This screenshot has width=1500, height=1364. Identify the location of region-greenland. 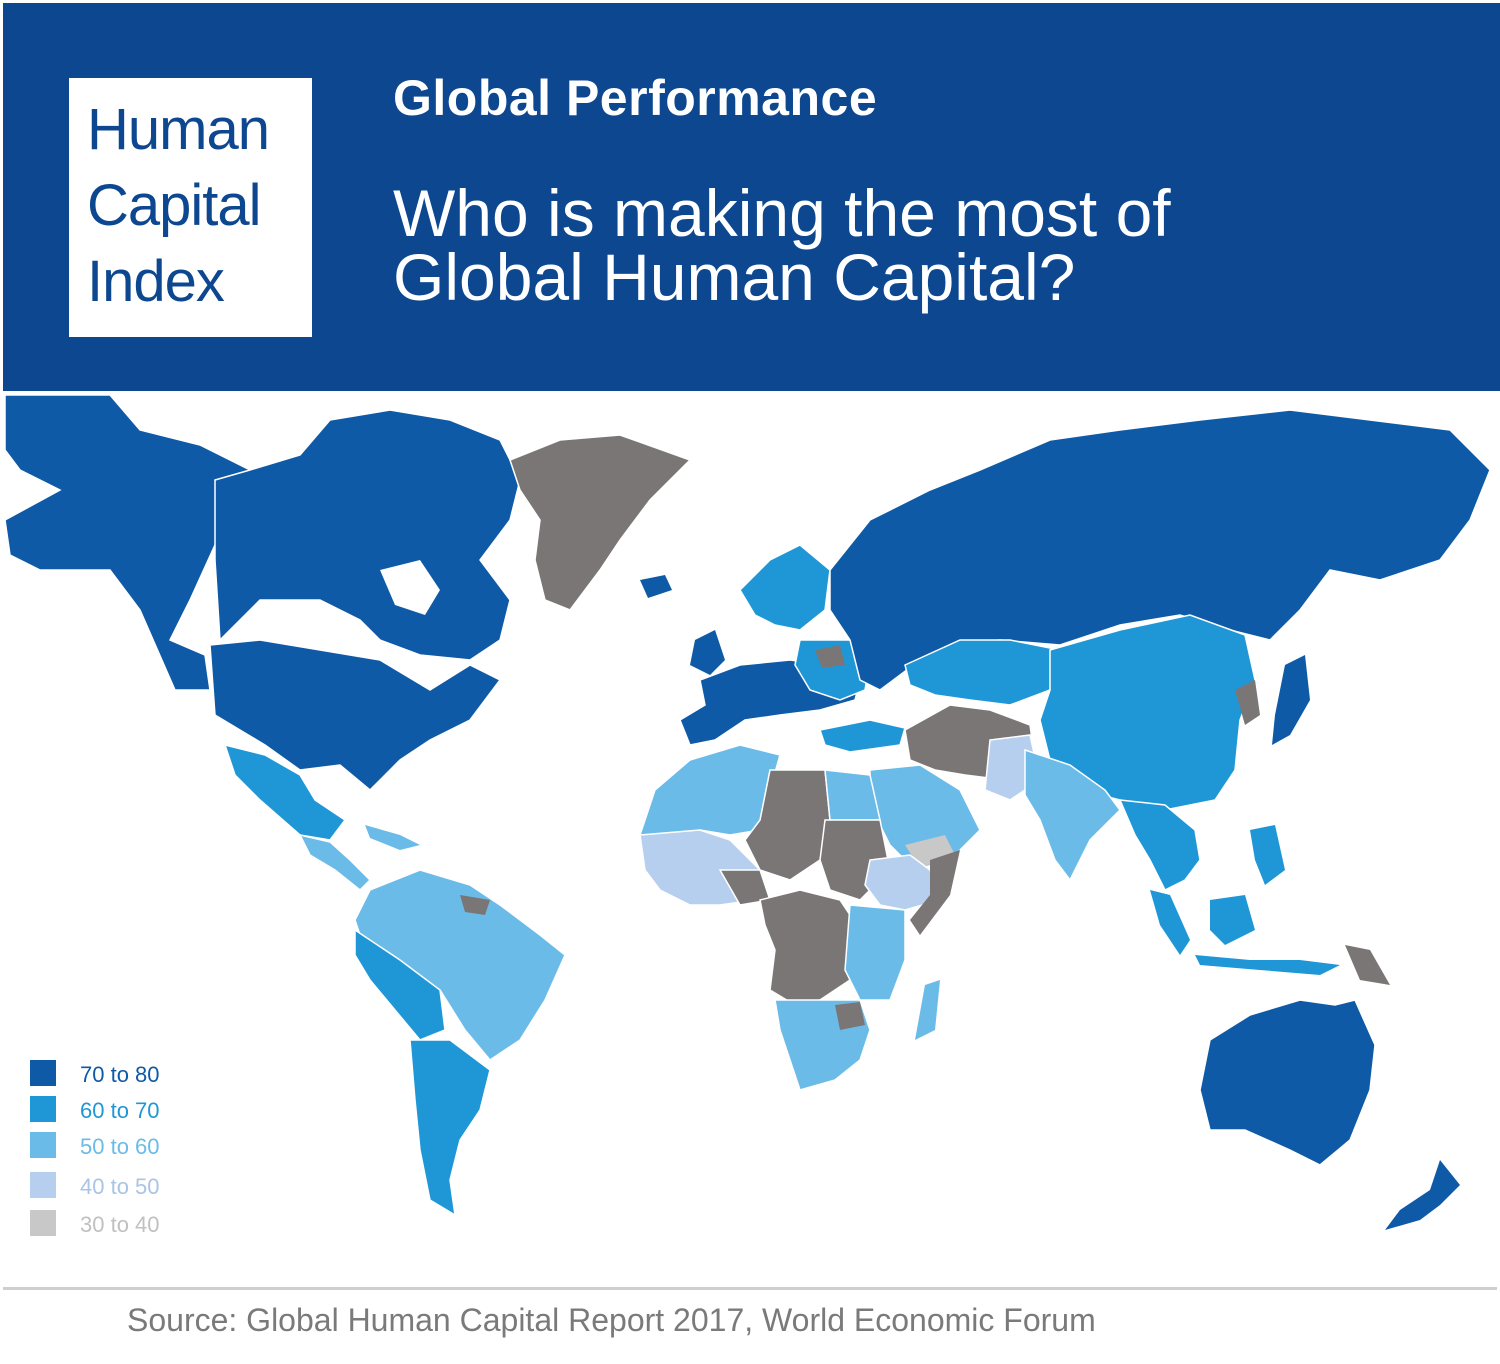
(600, 522).